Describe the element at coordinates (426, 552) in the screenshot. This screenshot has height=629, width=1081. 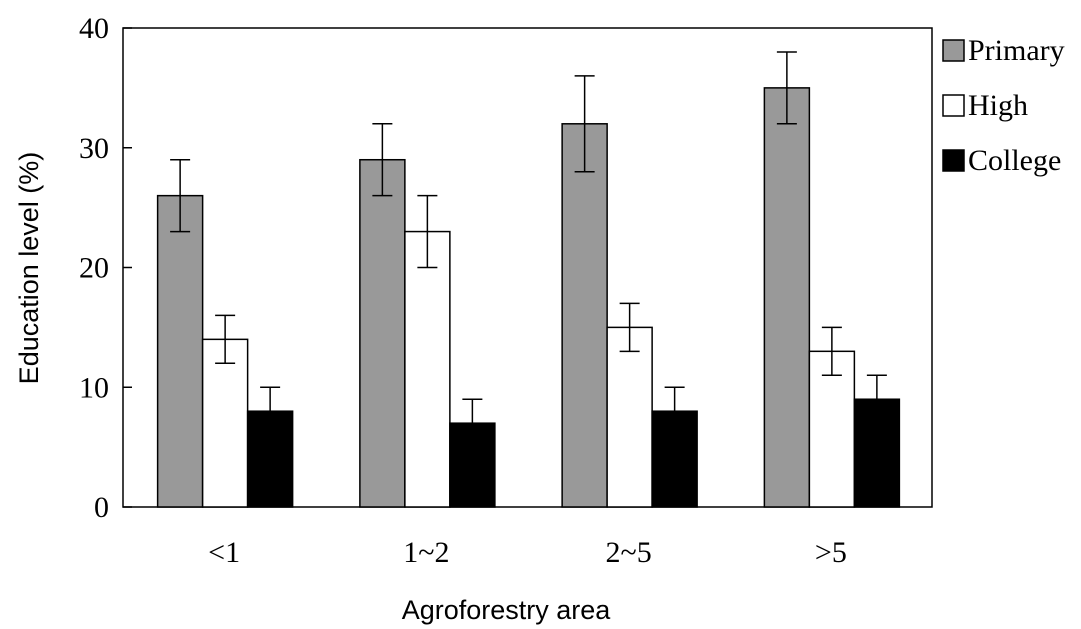
I see `x-tick-label: 1~2` at that location.